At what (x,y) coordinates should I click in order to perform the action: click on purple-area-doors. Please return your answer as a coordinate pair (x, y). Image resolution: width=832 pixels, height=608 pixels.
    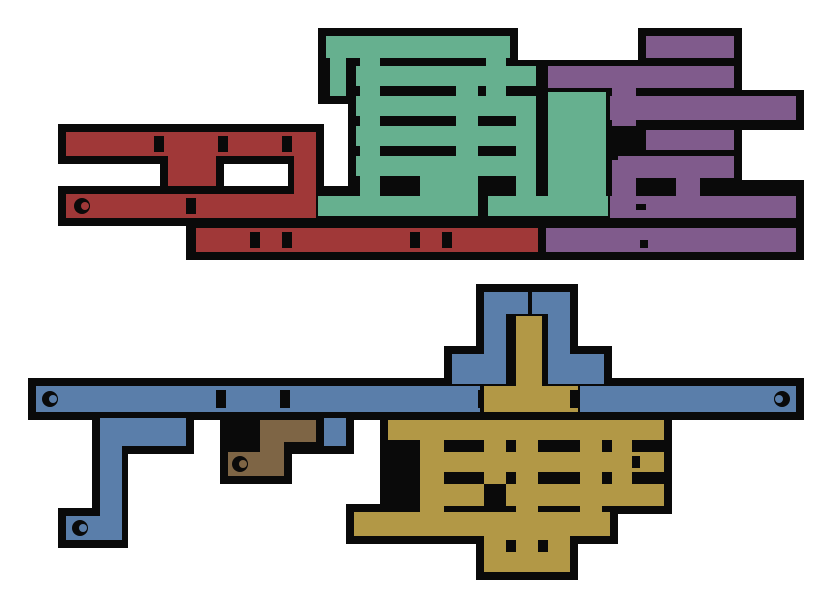
    Looking at the image, I should click on (673, 184).